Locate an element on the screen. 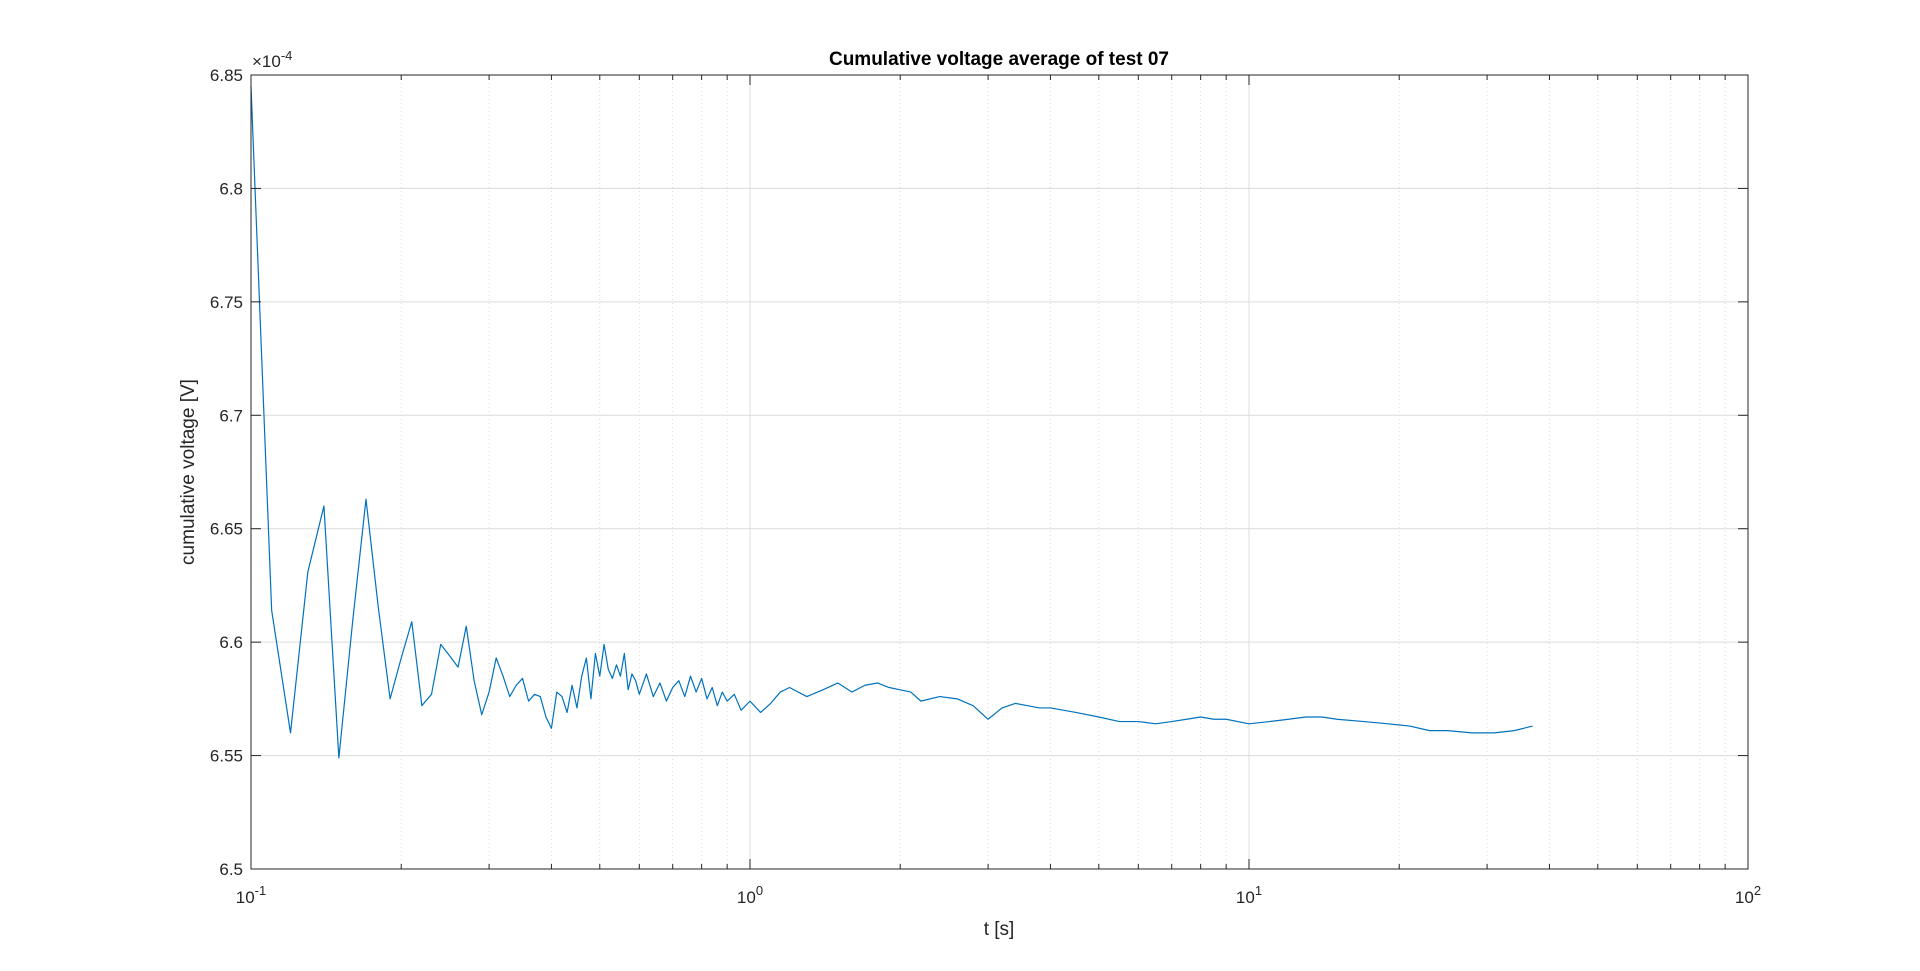 The width and height of the screenshot is (1920, 971). y-tick-label: 6.85 is located at coordinates (226, 75).